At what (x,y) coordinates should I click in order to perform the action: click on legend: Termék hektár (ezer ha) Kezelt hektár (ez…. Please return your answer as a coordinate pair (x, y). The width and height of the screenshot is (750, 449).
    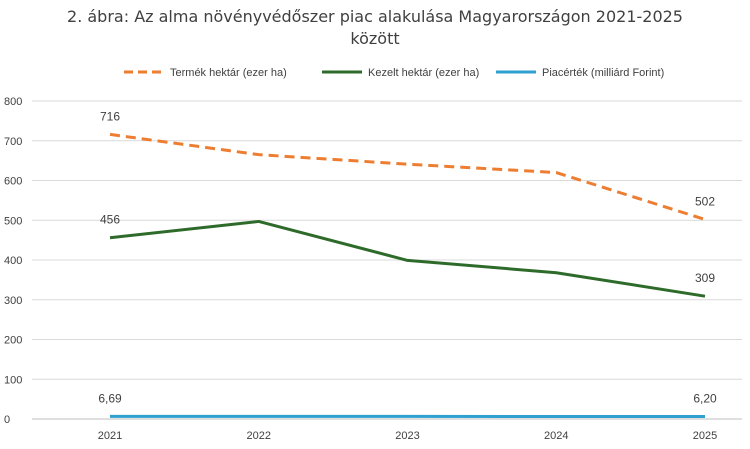
    Looking at the image, I should click on (394, 73).